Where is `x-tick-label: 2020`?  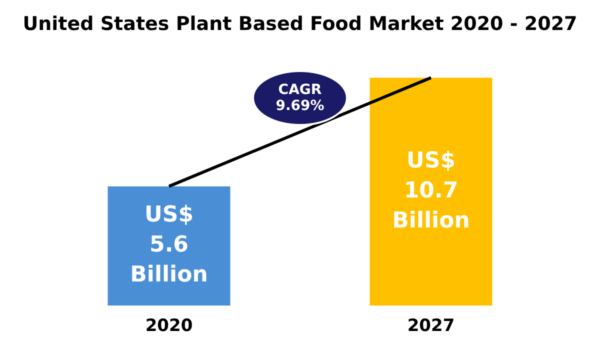 x-tick-label: 2020 is located at coordinates (169, 326).